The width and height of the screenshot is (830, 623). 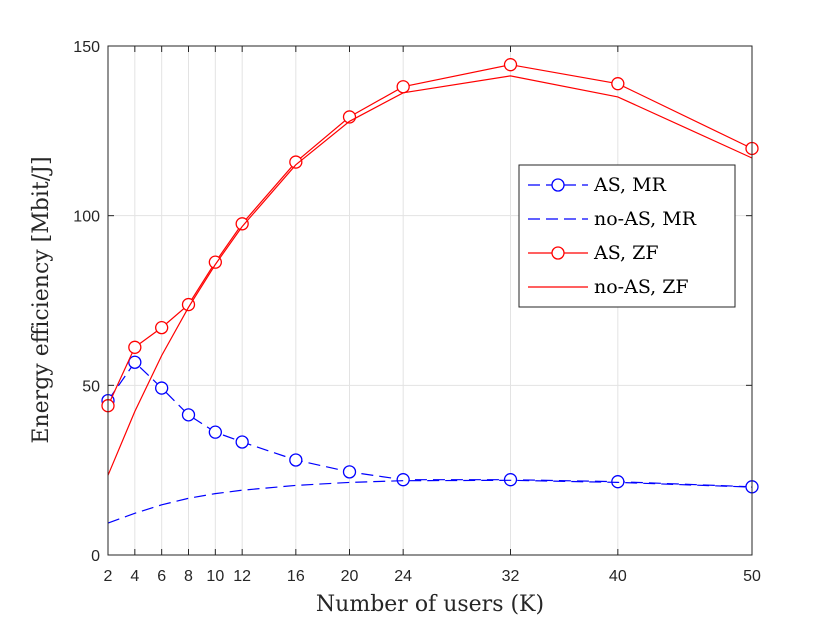 I want to click on legend-label-as-mr: AS, MR, so click(x=630, y=185).